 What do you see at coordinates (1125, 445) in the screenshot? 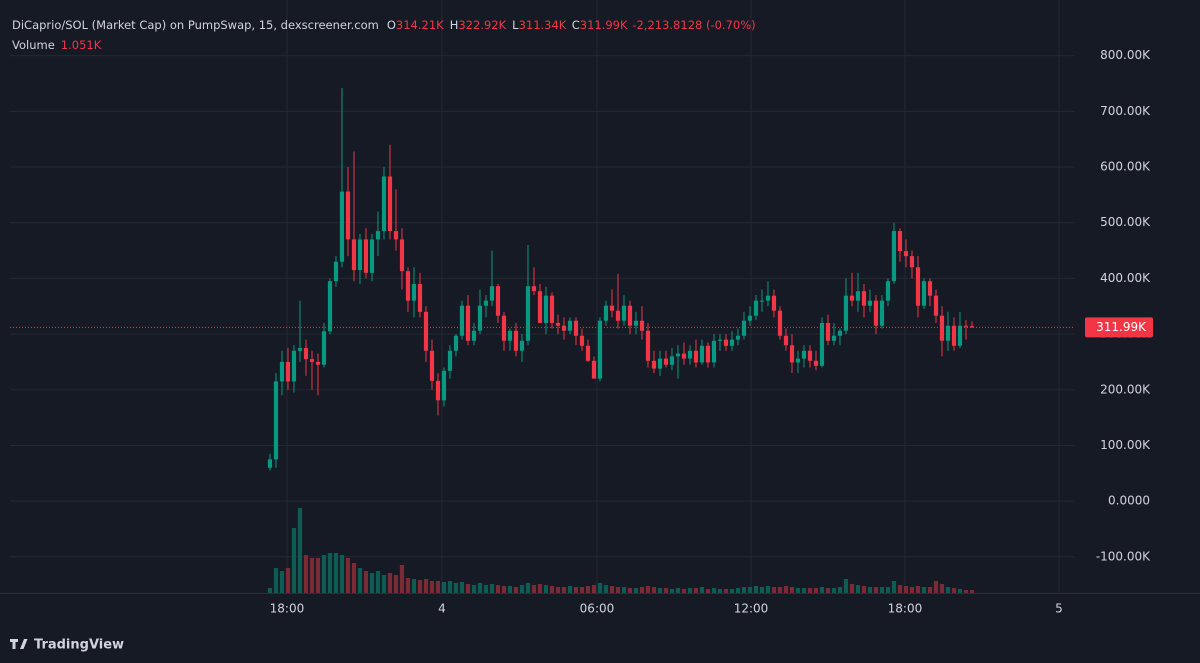
I see `y-tick-label: 100.00K` at bounding box center [1125, 445].